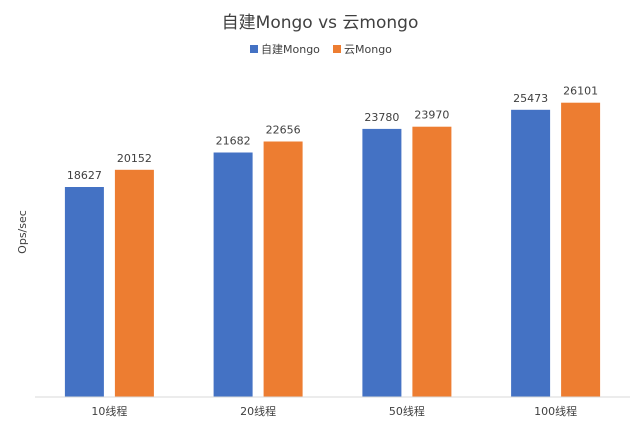 The width and height of the screenshot is (640, 426). I want to click on data-label-cloud-4: 26101, so click(580, 91).